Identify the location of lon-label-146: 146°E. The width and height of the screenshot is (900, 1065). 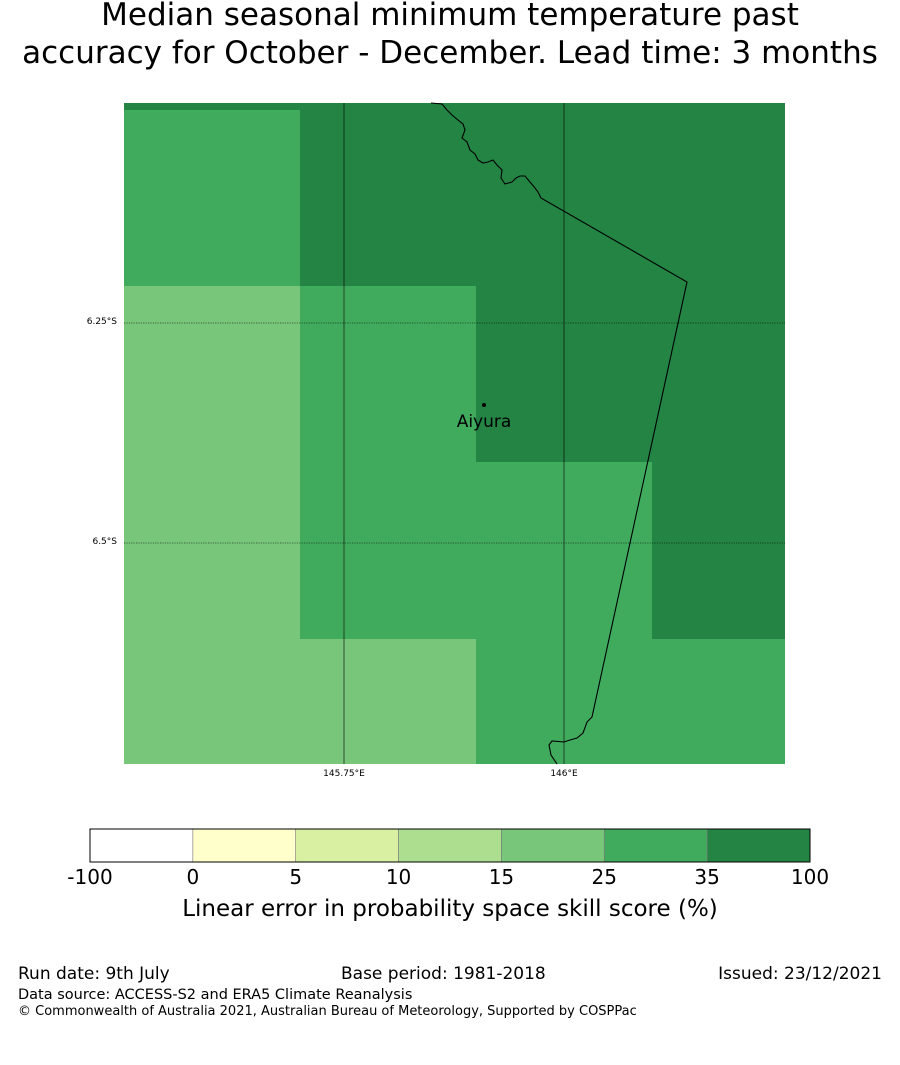
(564, 774).